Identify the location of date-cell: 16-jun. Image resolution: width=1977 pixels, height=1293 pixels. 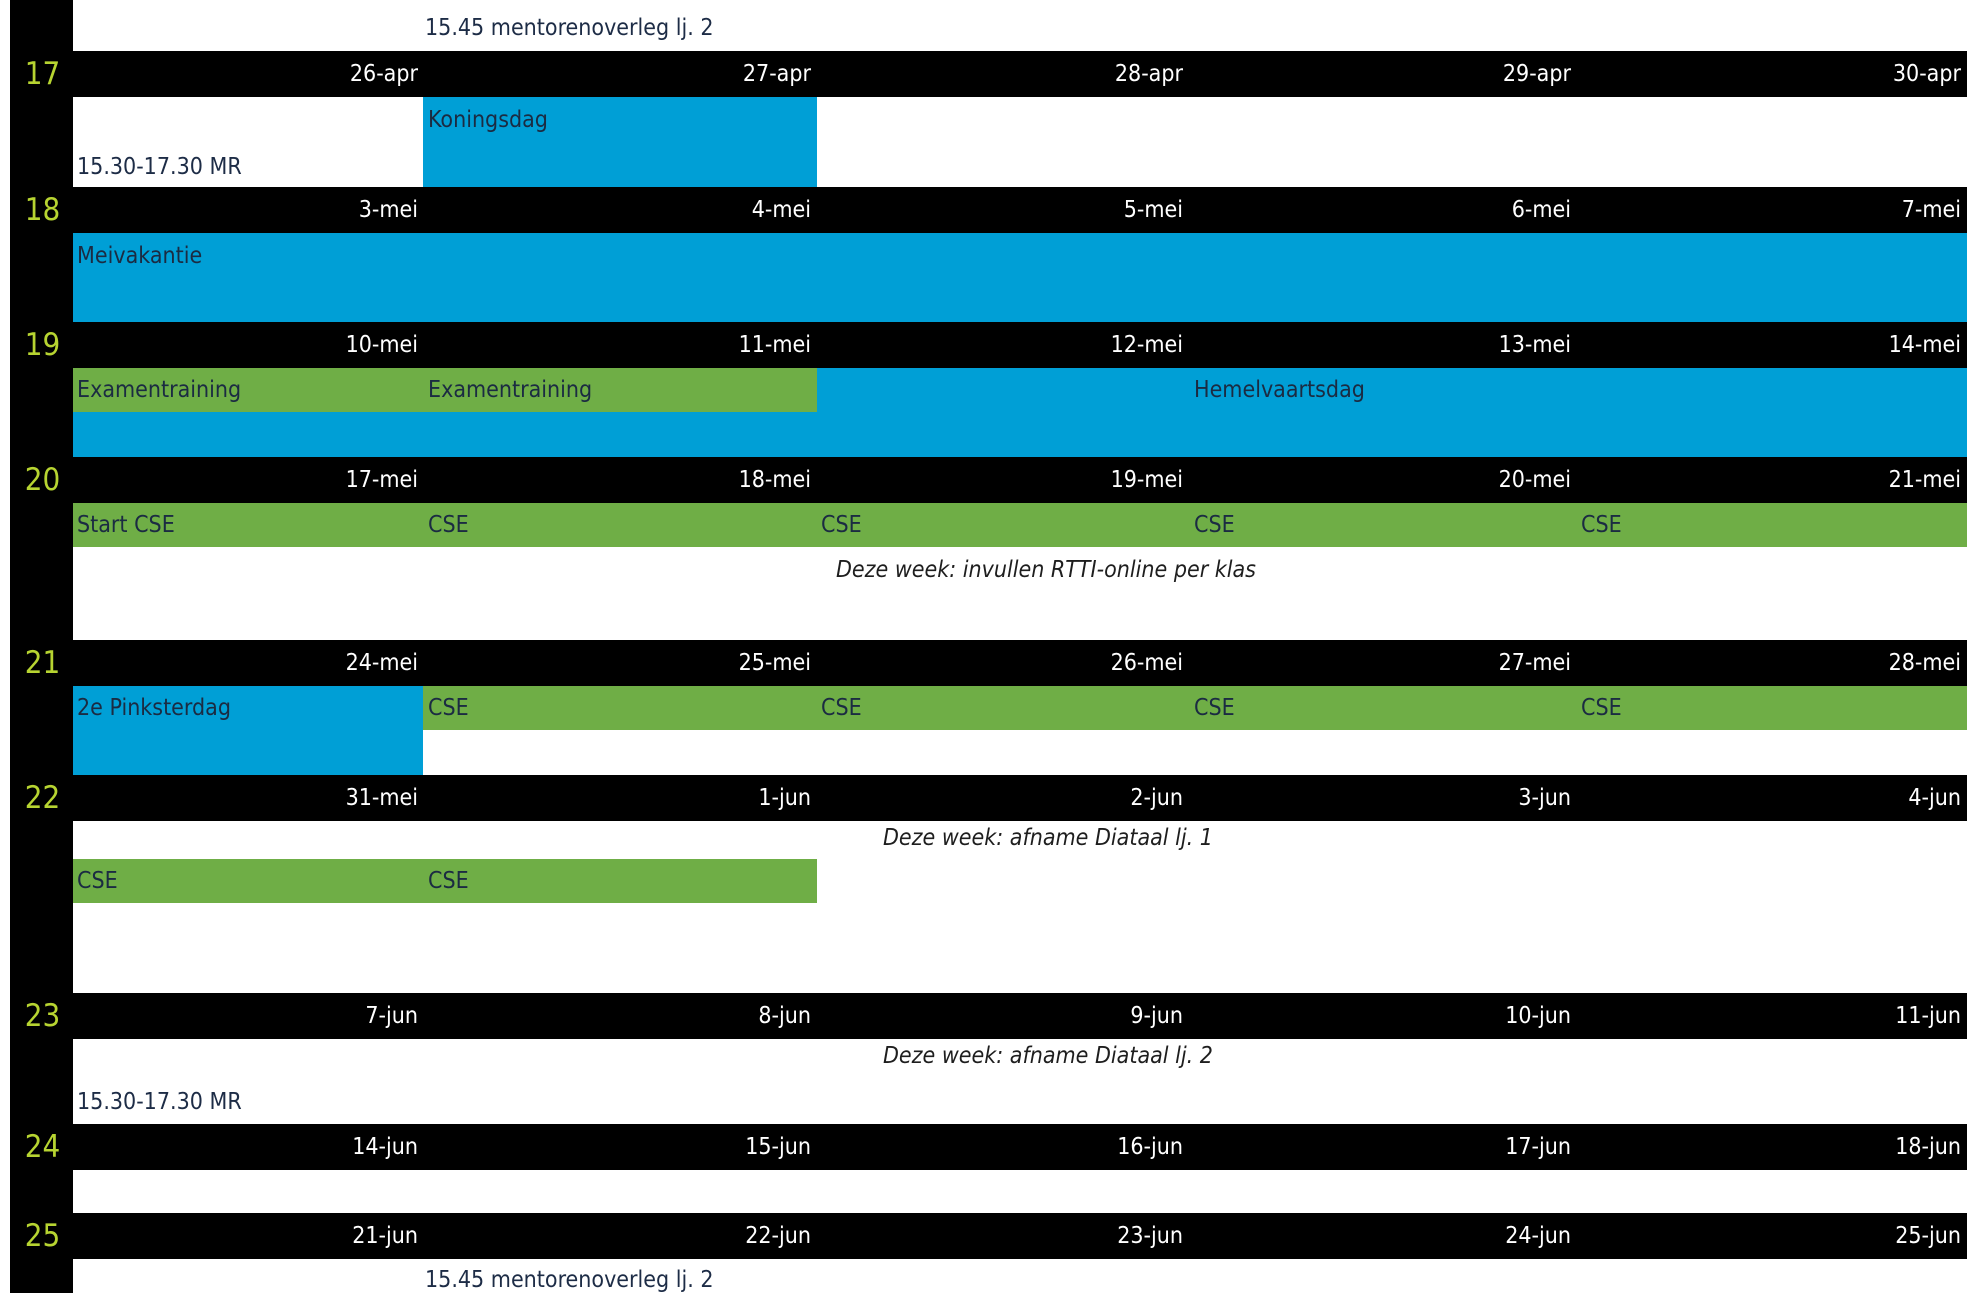
(1150, 1147).